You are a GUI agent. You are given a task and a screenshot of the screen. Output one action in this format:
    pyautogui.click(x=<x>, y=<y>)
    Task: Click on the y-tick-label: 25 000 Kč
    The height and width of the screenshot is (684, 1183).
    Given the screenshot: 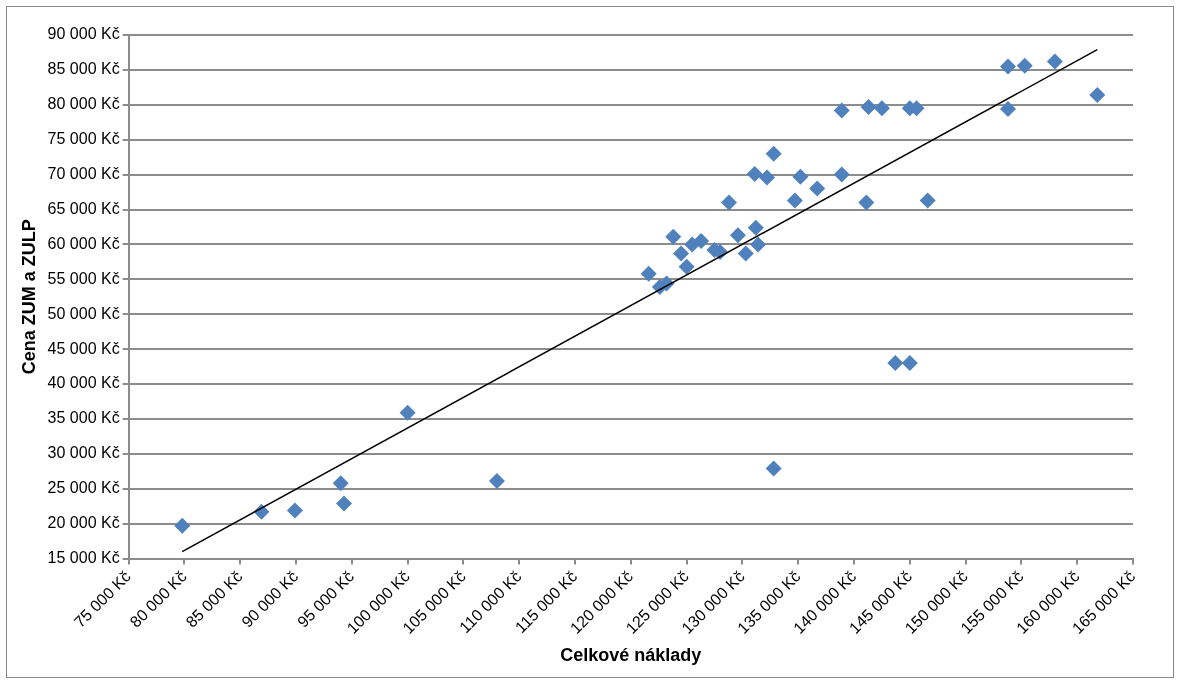 What is the action you would take?
    pyautogui.click(x=83, y=488)
    